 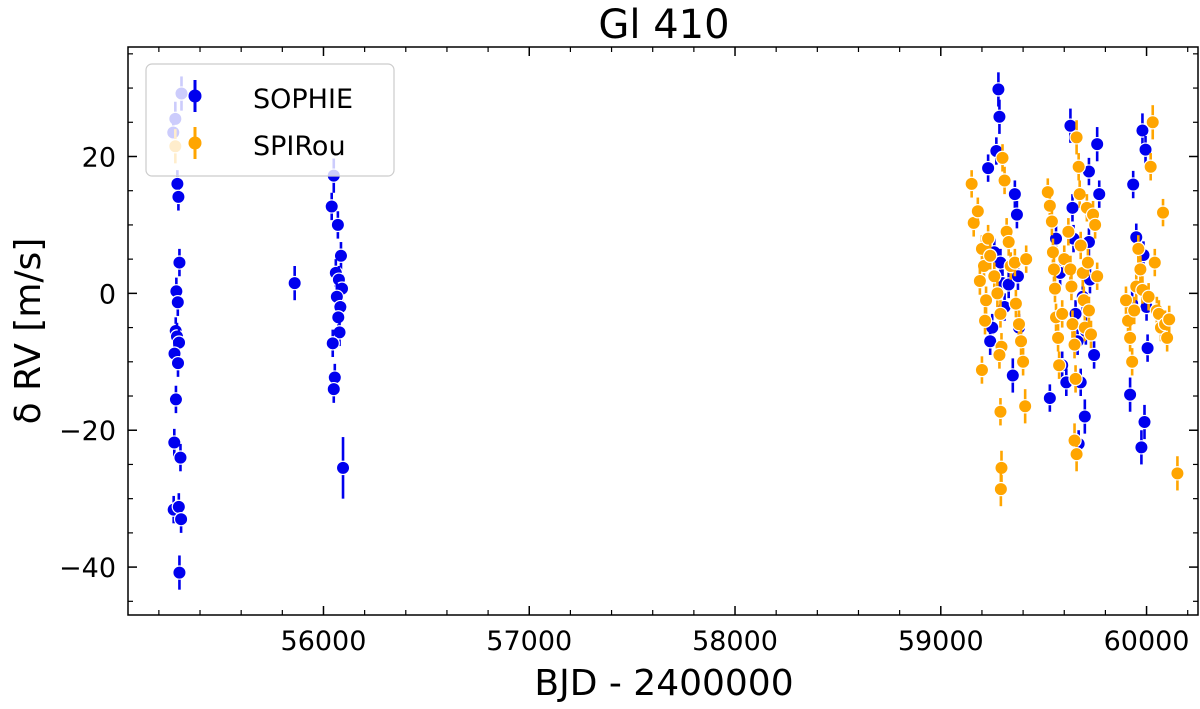 I want to click on legend-marker-sophie, so click(x=195, y=96).